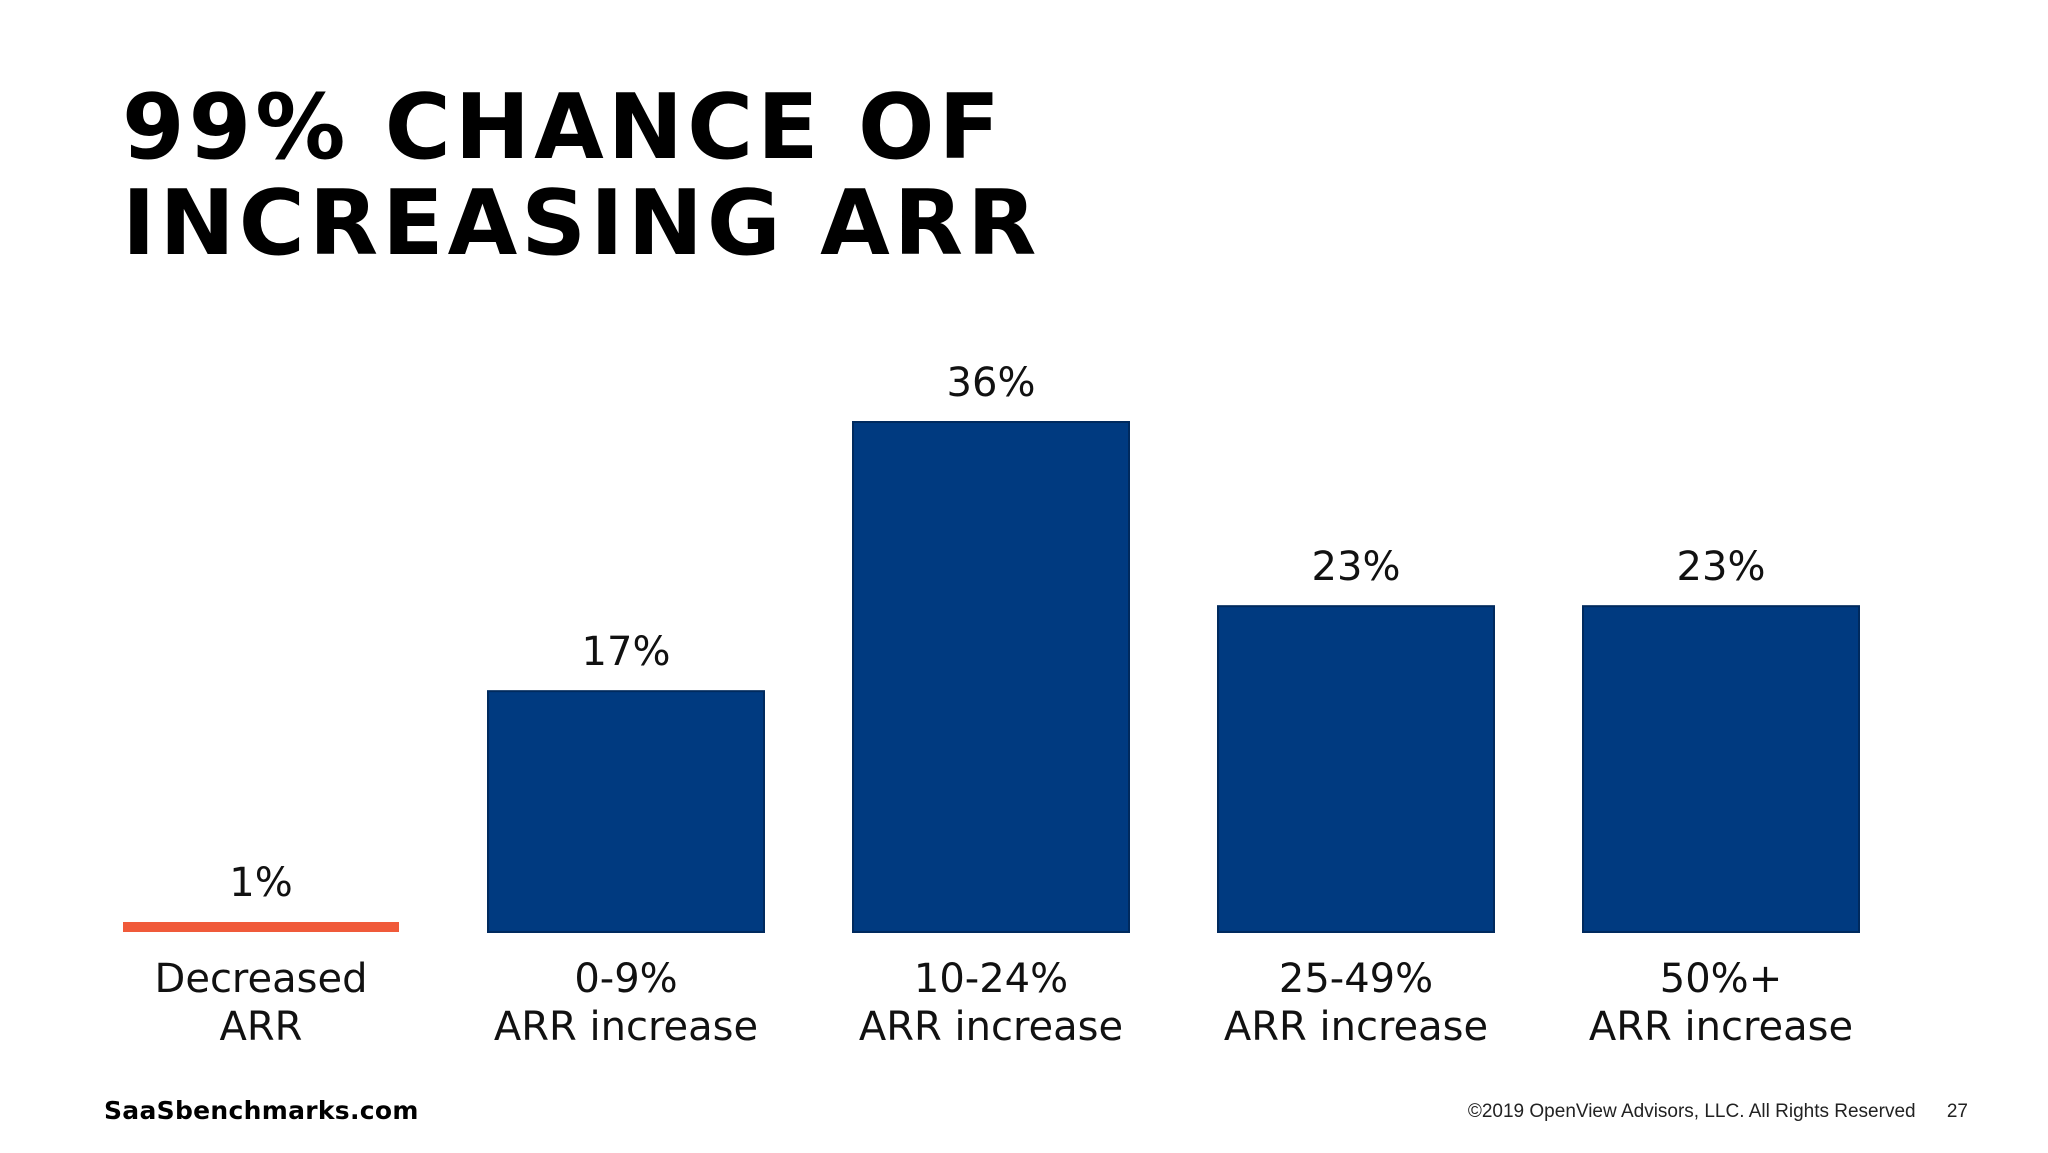 The height and width of the screenshot is (1153, 2048). What do you see at coordinates (1356, 1027) in the screenshot?
I see `category-label-3-line-1: ARR increase` at bounding box center [1356, 1027].